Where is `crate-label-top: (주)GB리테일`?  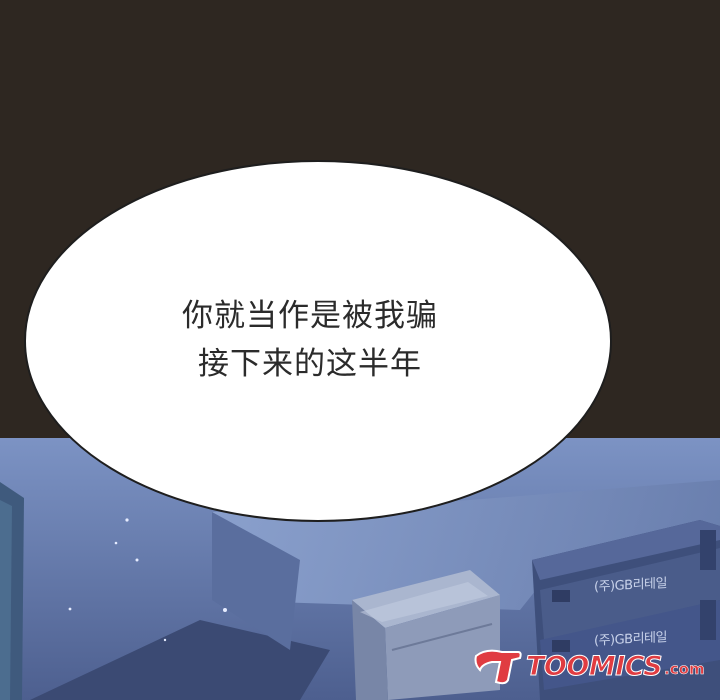
crate-label-top: (주)GB리테일 is located at coordinates (630, 585).